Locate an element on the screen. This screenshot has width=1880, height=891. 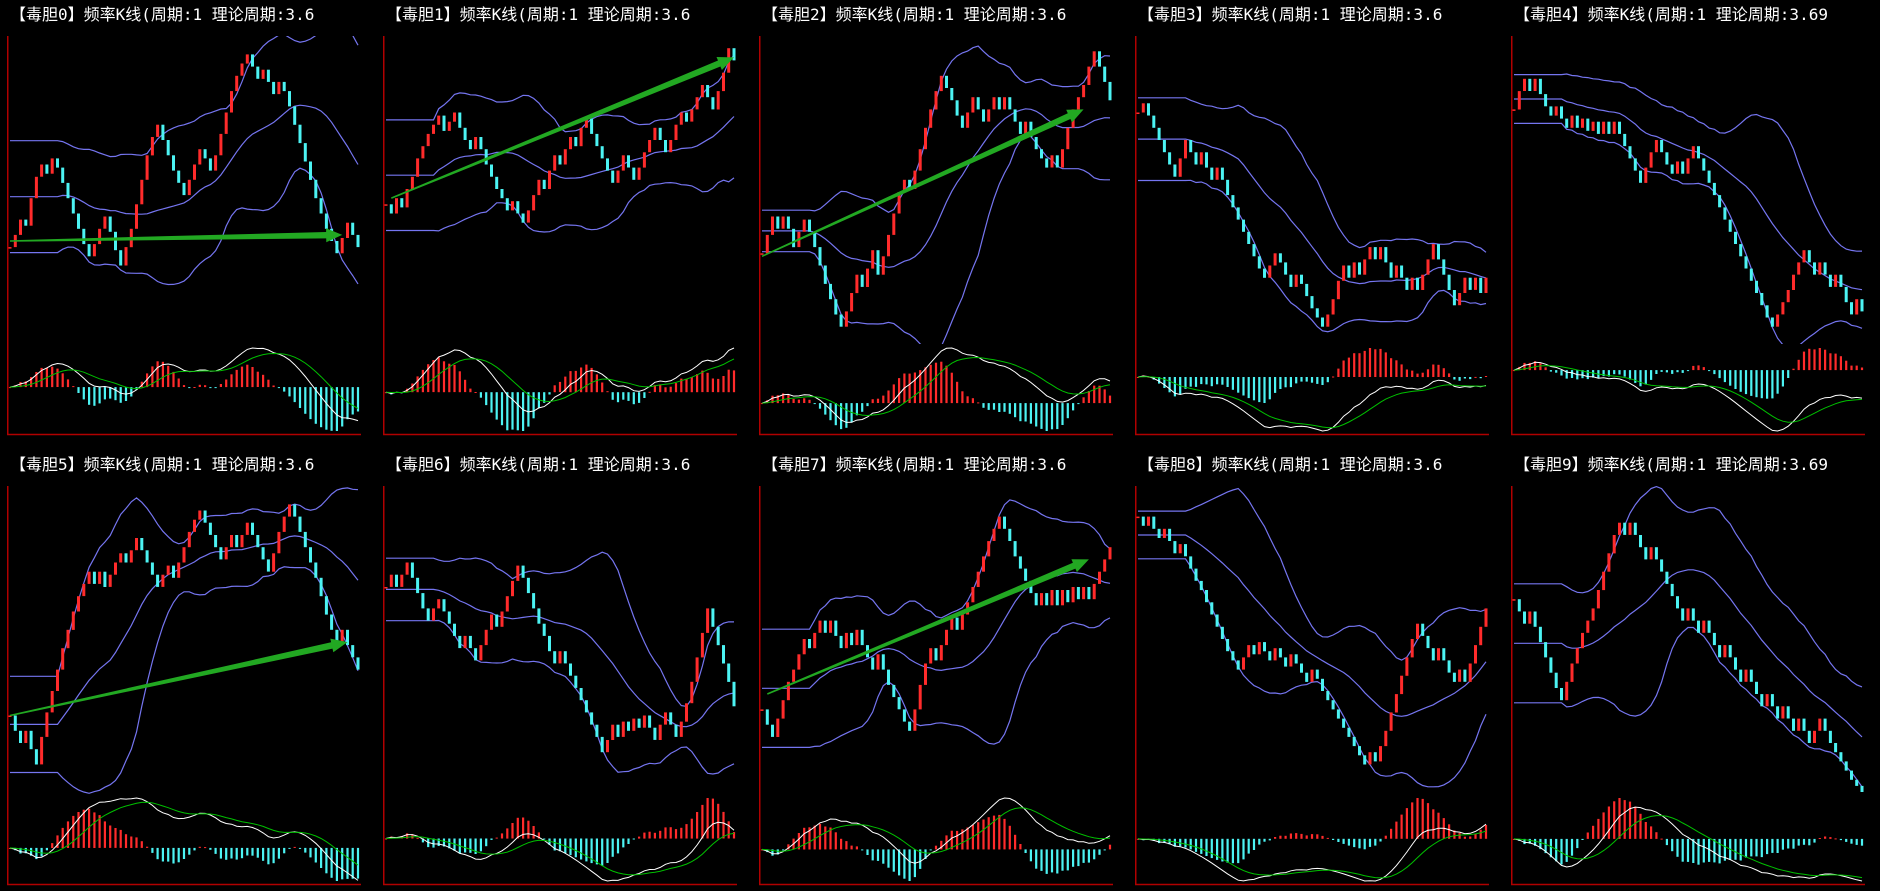
chart-panel-4: 【毒胆4】频率K线(周期:1 理论周期:3.69 is located at coordinates (1693, 218).